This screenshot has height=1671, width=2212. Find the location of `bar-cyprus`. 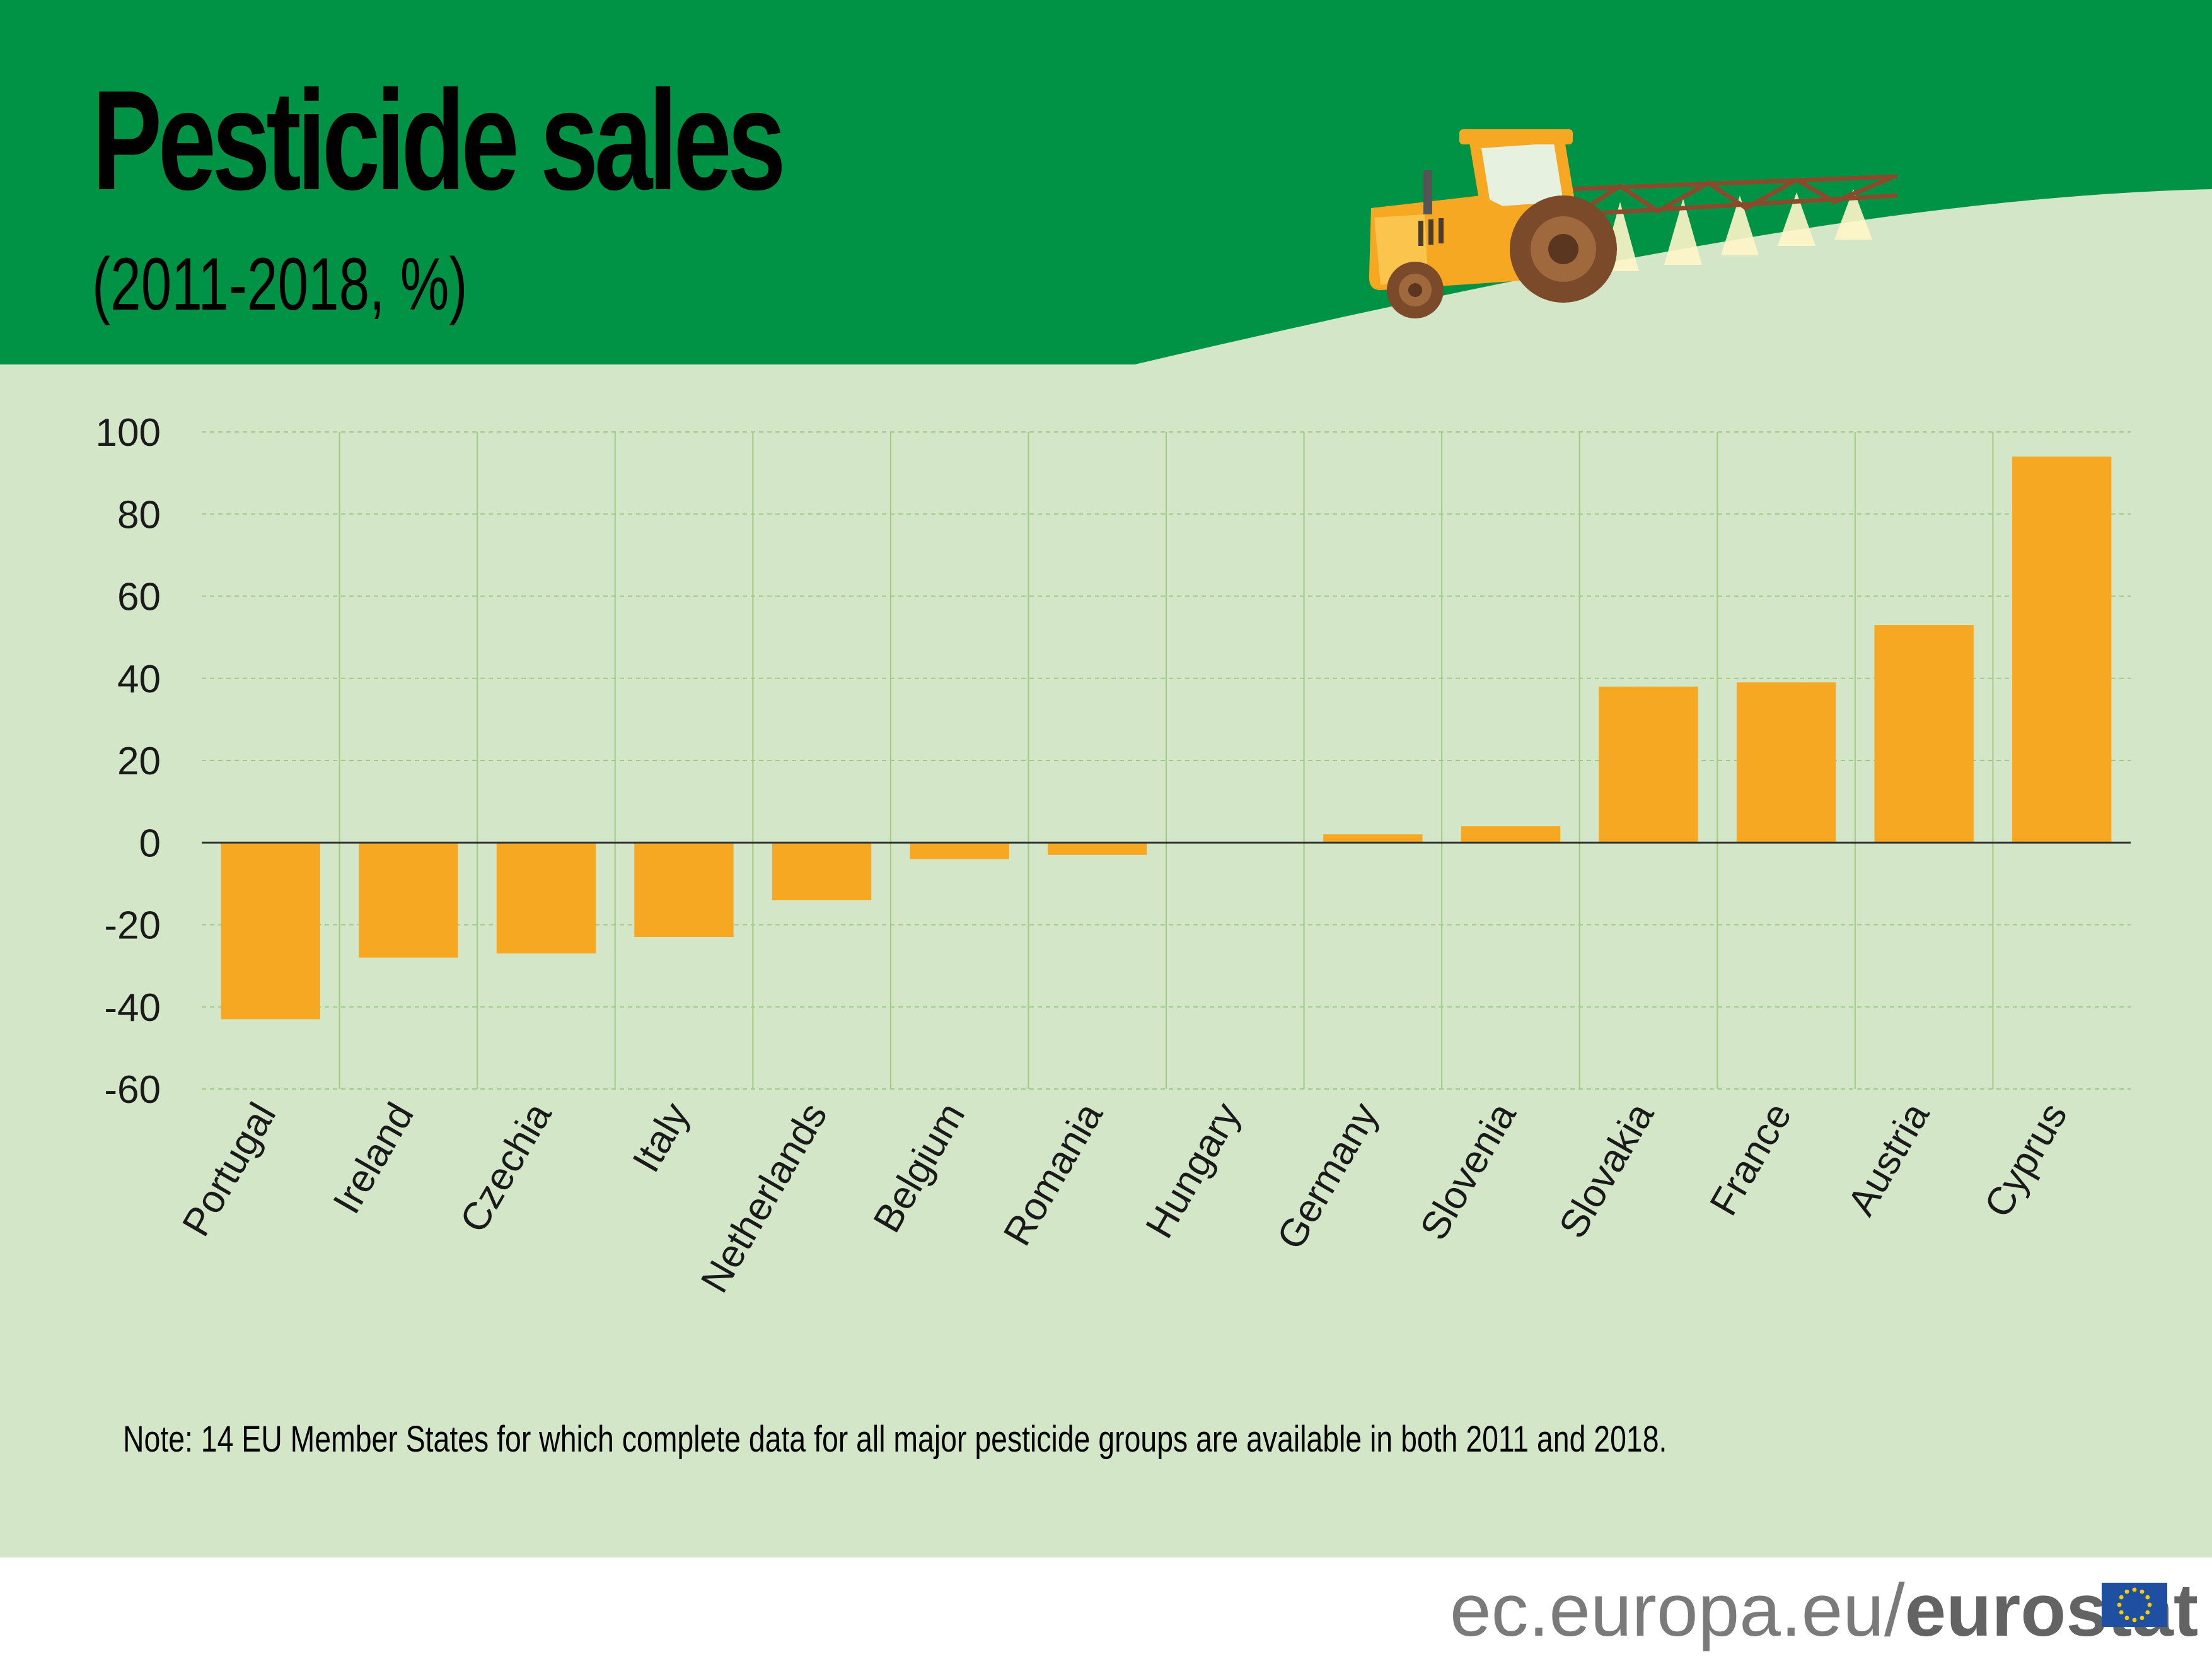

bar-cyprus is located at coordinates (2062, 650).